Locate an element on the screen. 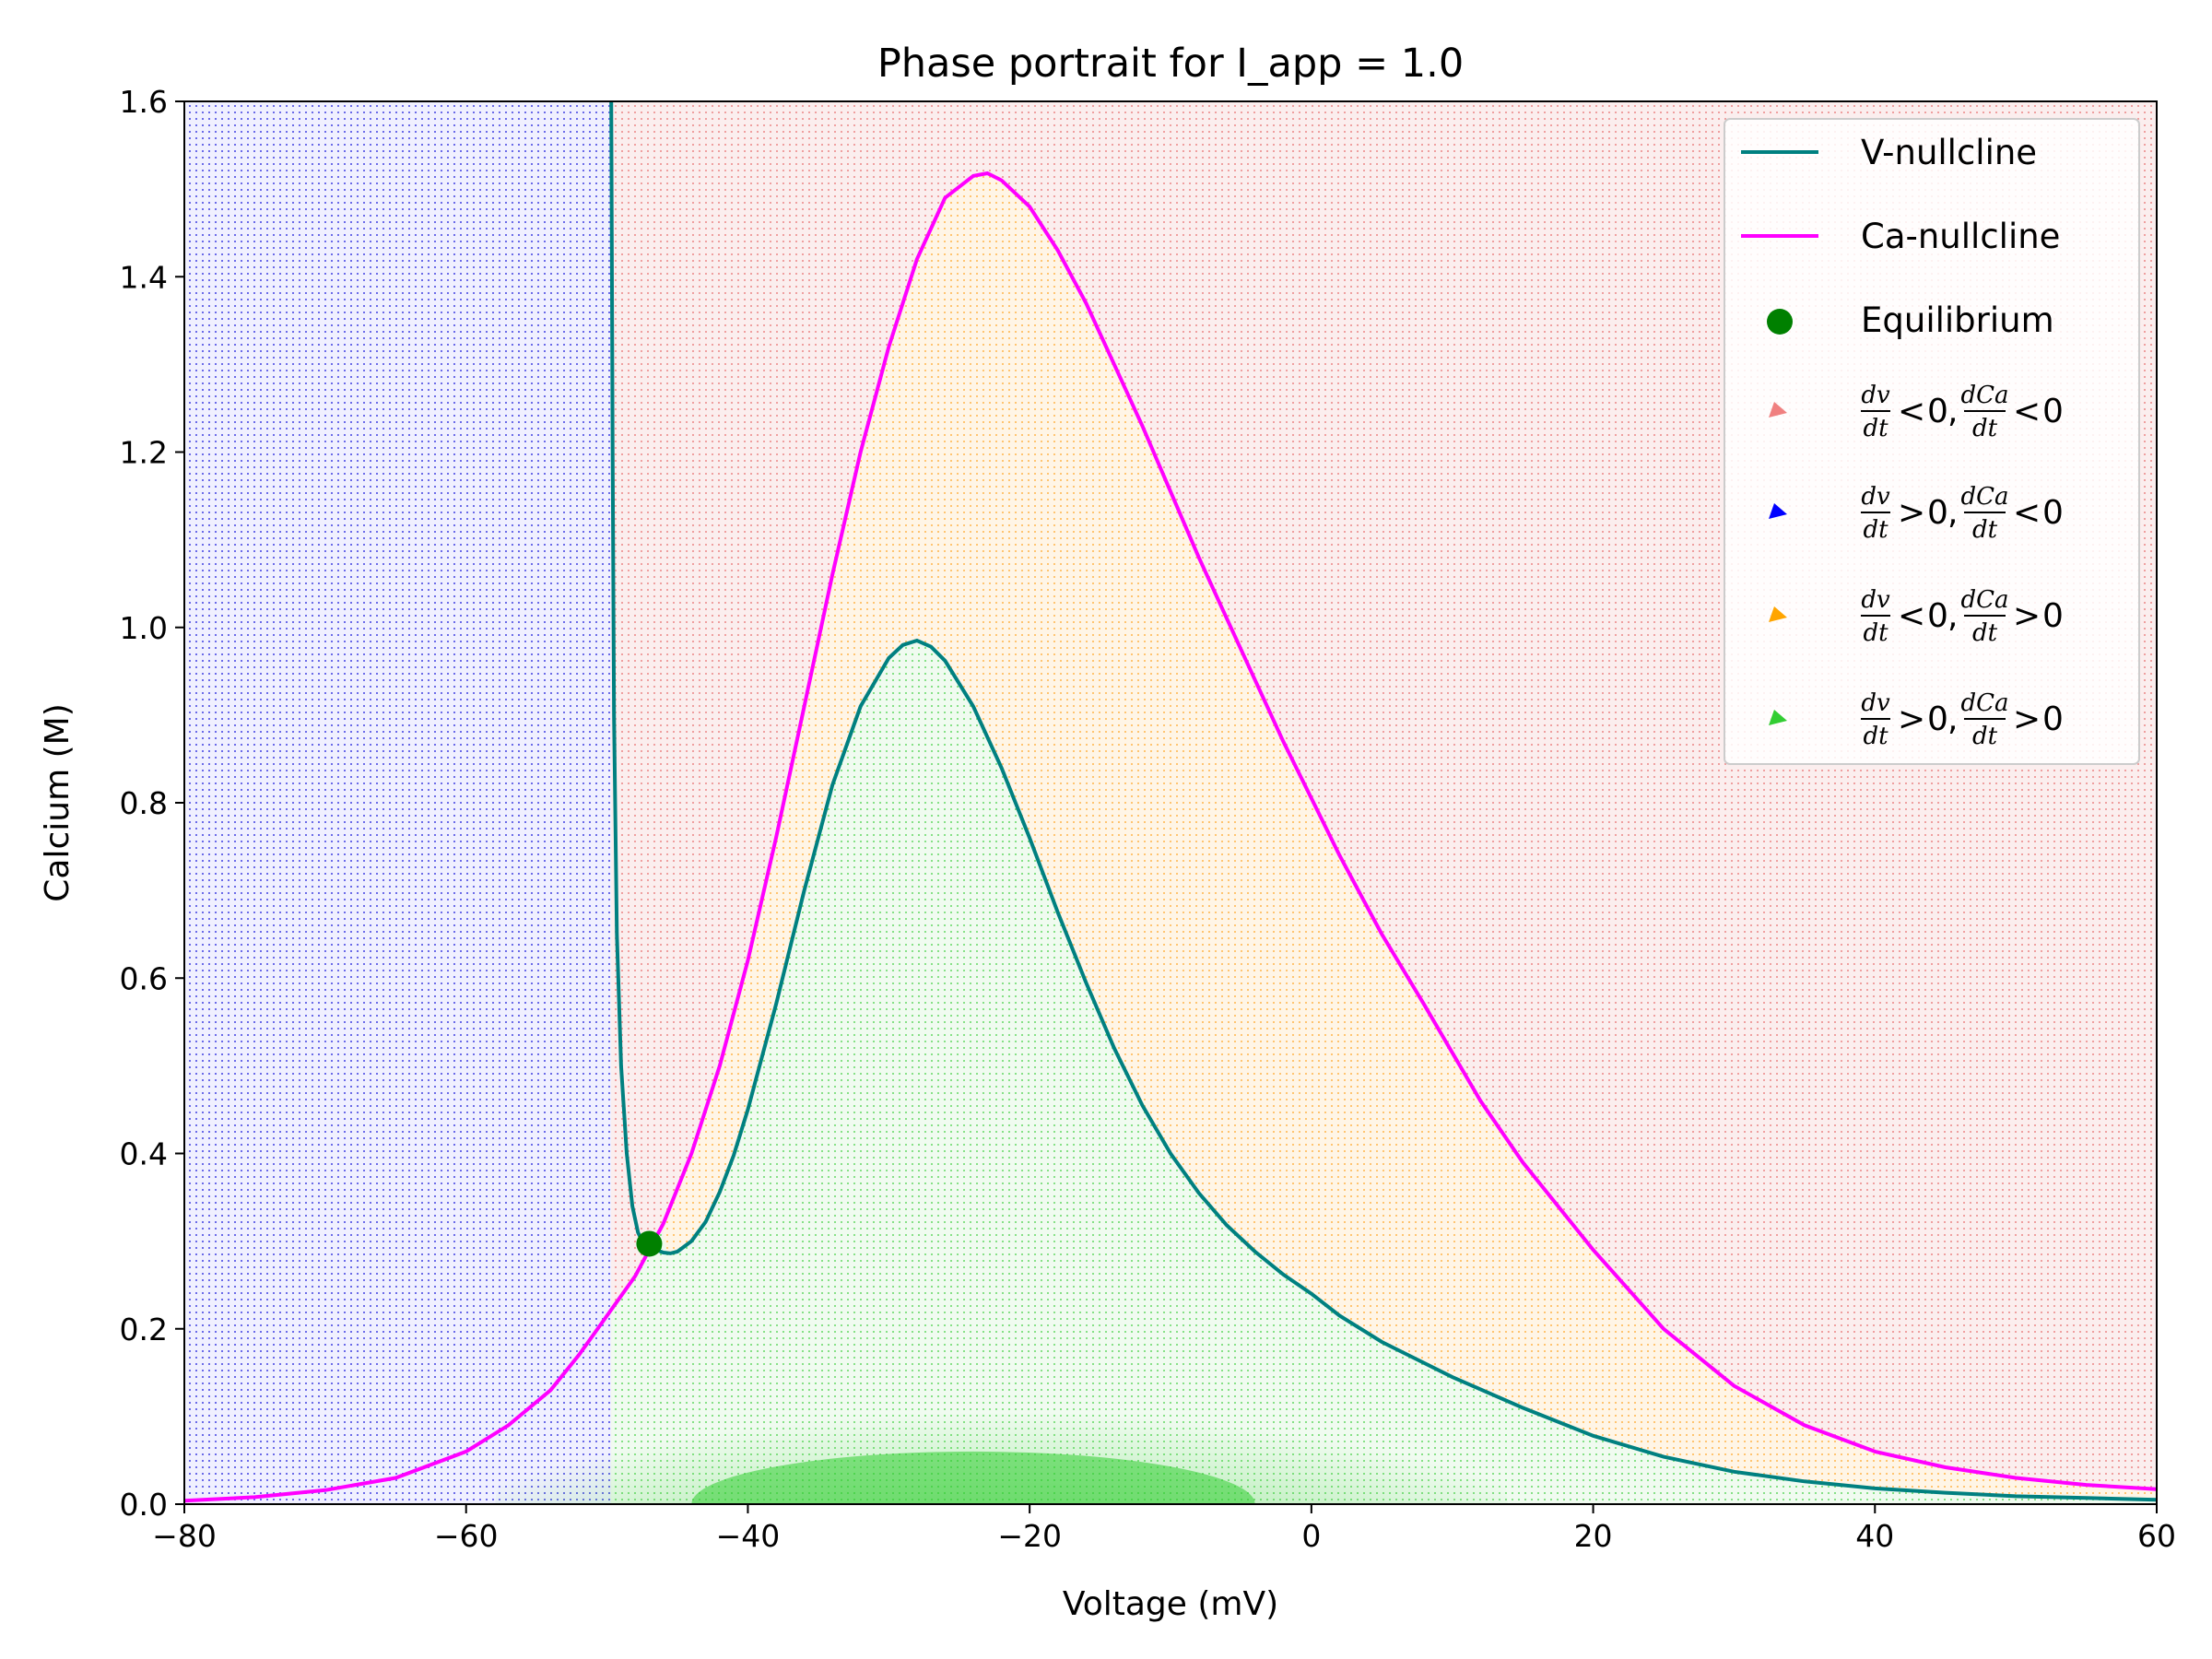 This screenshot has width=2212, height=1659. legend-label-ca-nullcline: Ca-nullcline is located at coordinates (1960, 236).